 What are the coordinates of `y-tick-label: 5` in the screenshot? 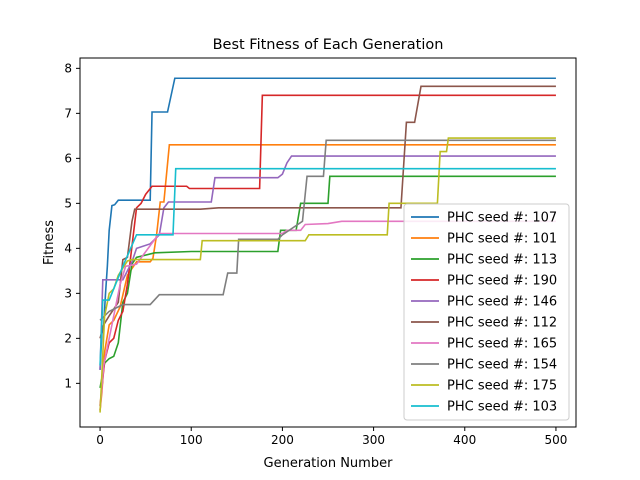 It's located at (68, 203).